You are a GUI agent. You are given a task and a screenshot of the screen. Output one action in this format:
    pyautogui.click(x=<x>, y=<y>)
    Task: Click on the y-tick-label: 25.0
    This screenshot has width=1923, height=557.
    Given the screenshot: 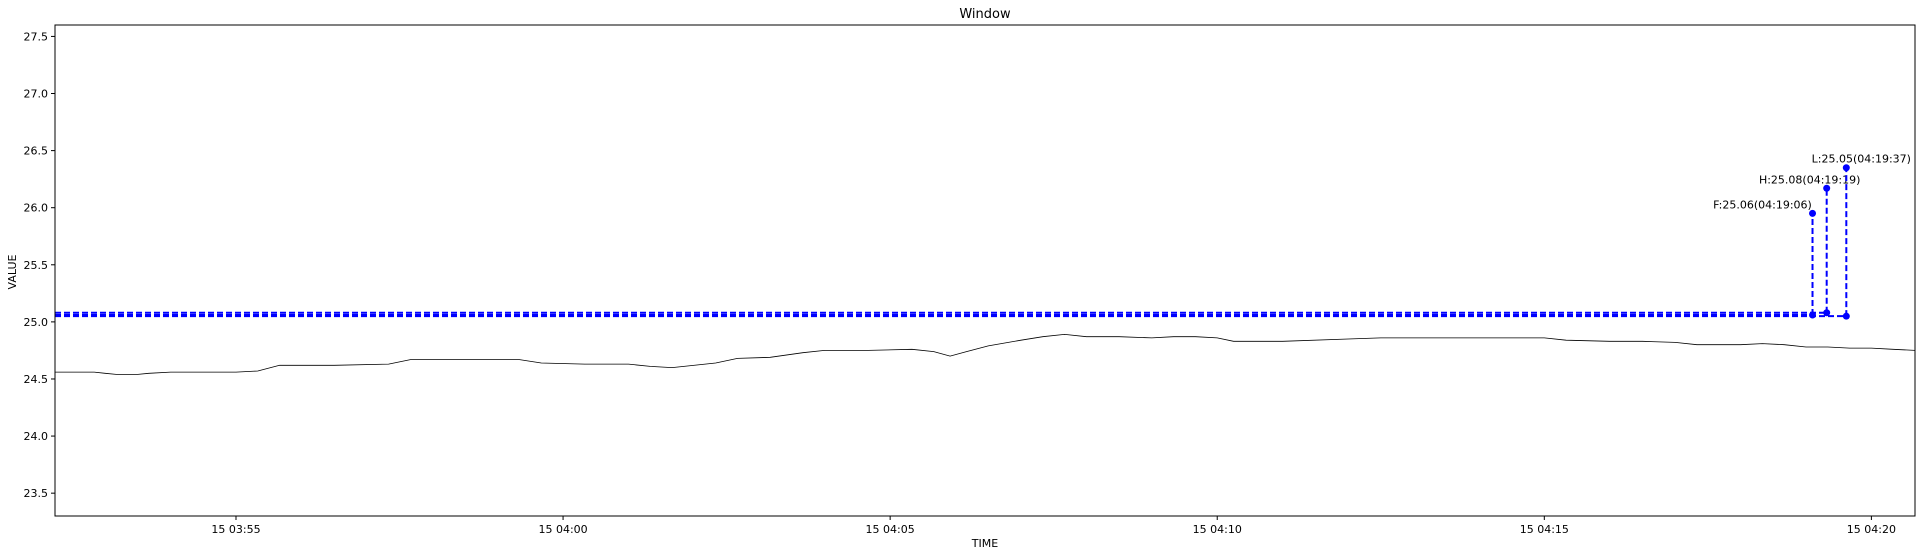 What is the action you would take?
    pyautogui.click(x=36, y=322)
    